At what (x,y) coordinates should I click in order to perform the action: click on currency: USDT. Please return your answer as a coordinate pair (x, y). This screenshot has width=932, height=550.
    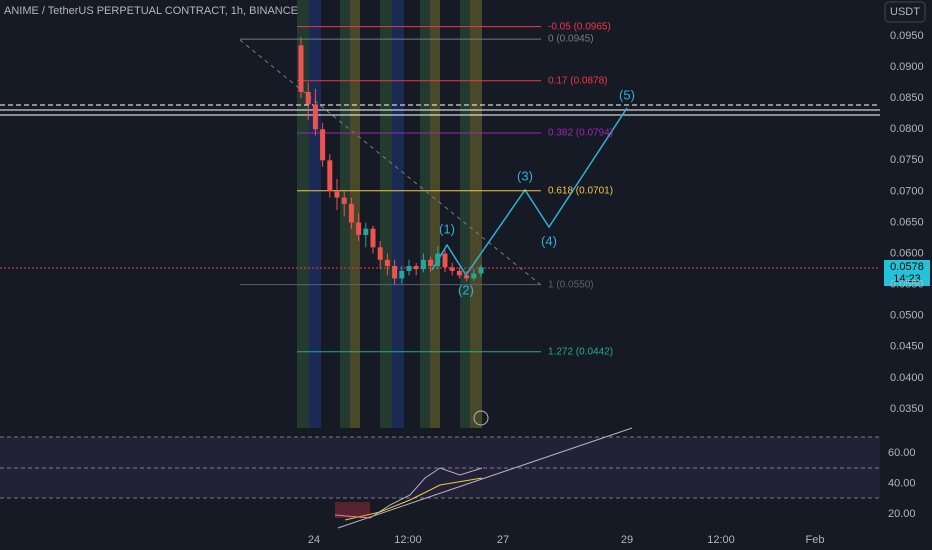
    Looking at the image, I should click on (905, 12).